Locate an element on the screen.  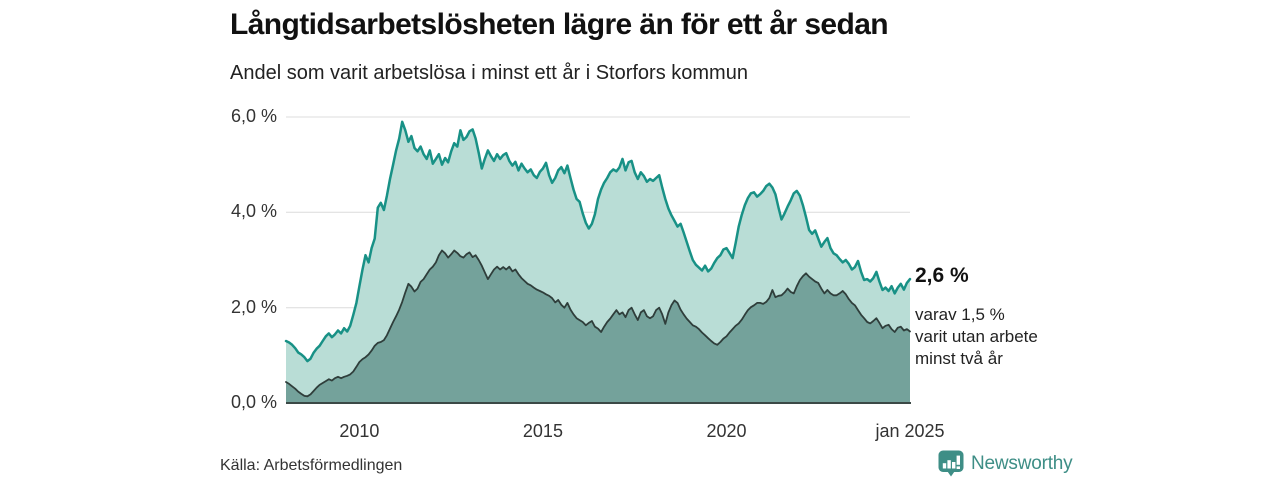
newsworthy-logo-icon is located at coordinates (951, 463).